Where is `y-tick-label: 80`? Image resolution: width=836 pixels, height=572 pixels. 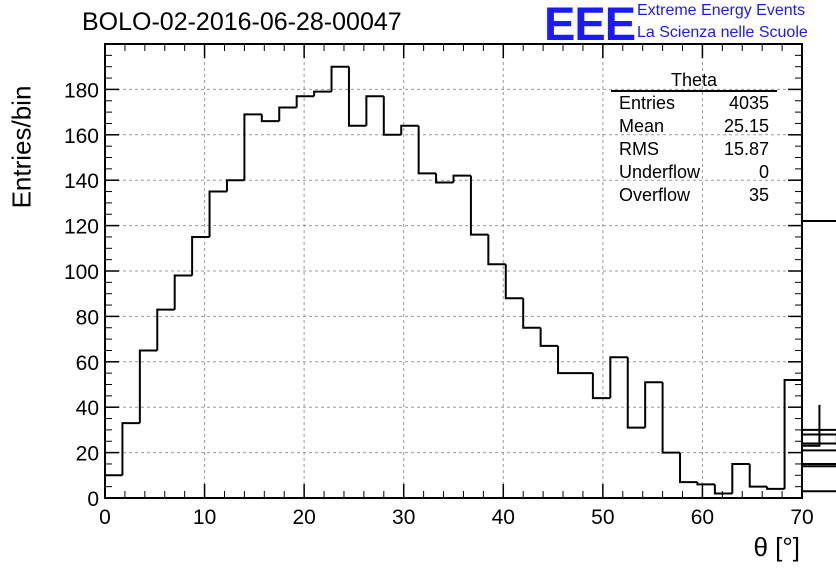
y-tick-label: 80 is located at coordinates (87, 317).